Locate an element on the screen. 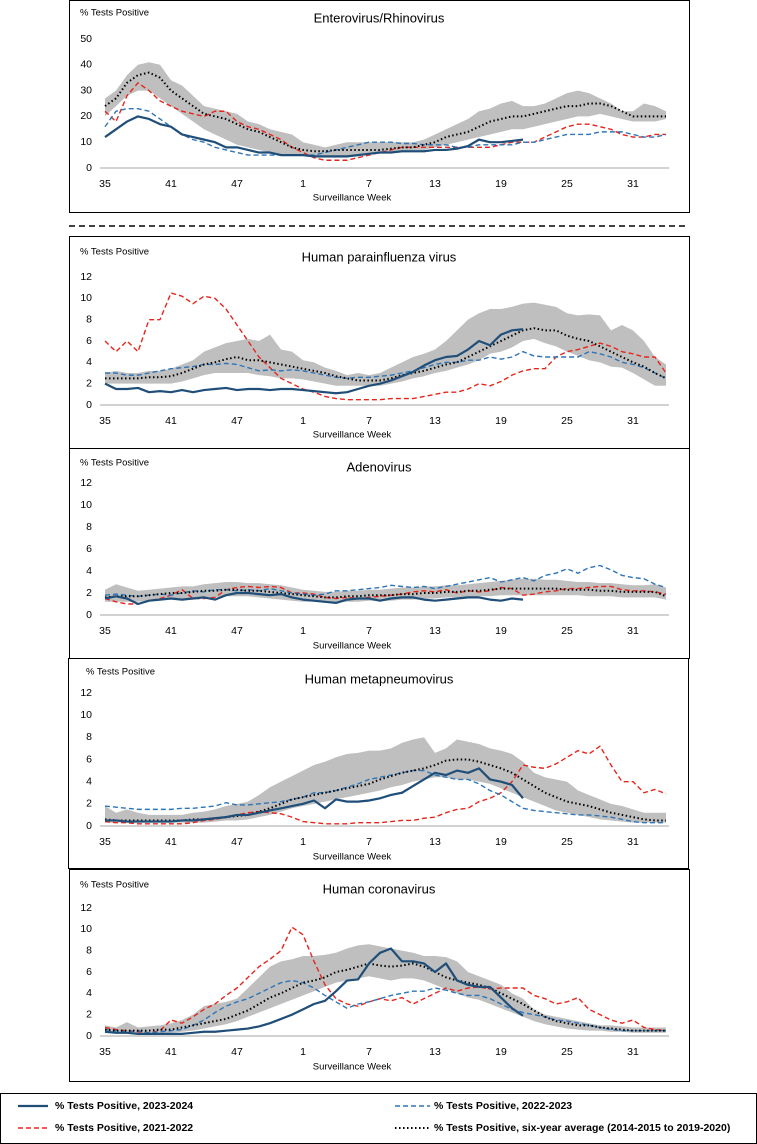 Image resolution: width=757 pixels, height=1144 pixels. y-tick-label: 50 is located at coordinates (86, 39).